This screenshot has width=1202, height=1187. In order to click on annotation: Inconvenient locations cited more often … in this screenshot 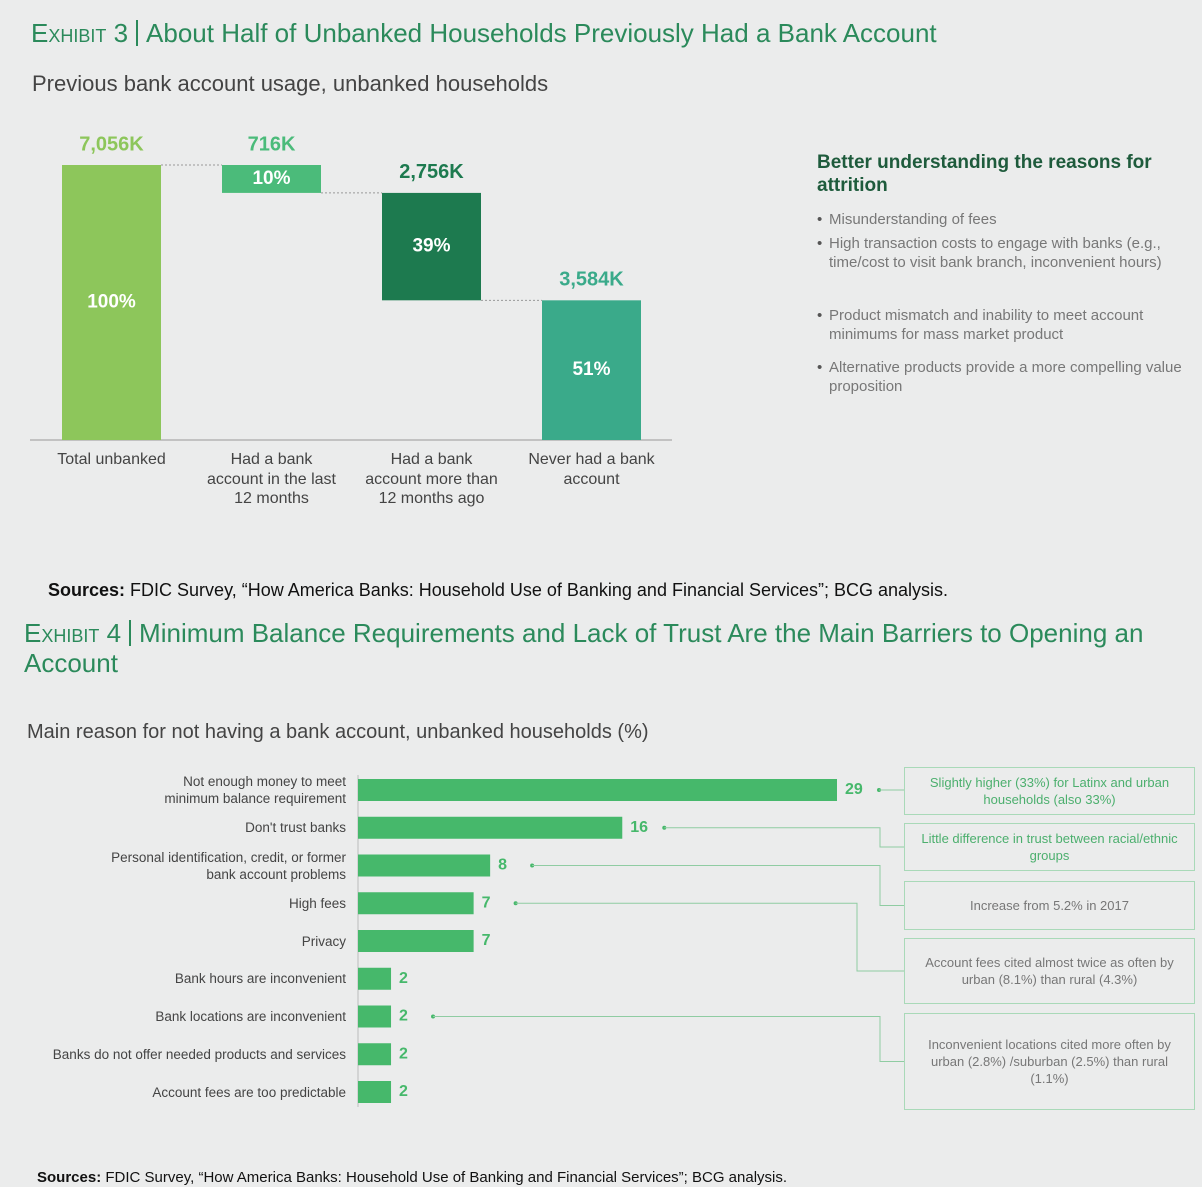, I will do `click(1049, 1061)`.